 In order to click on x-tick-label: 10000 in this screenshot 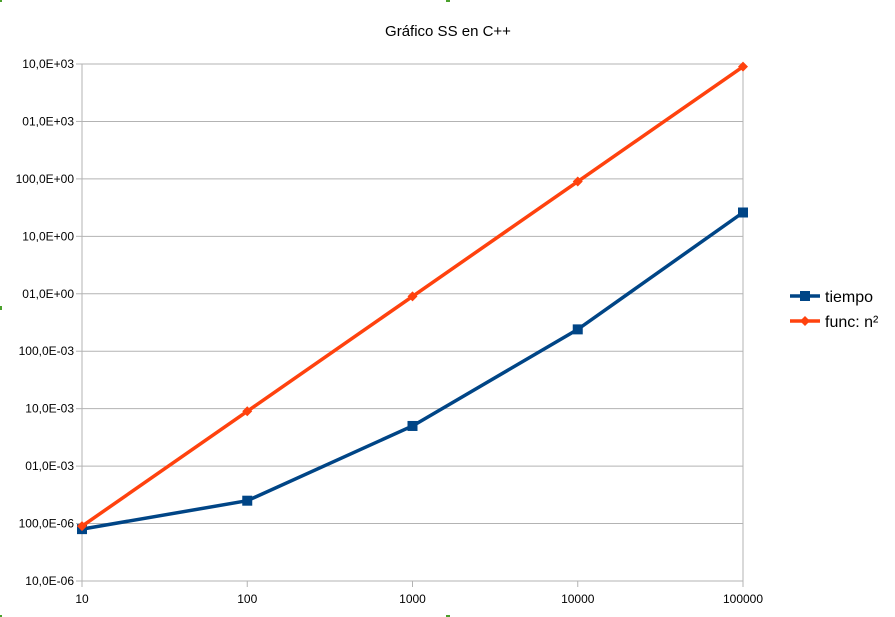, I will do `click(578, 599)`.